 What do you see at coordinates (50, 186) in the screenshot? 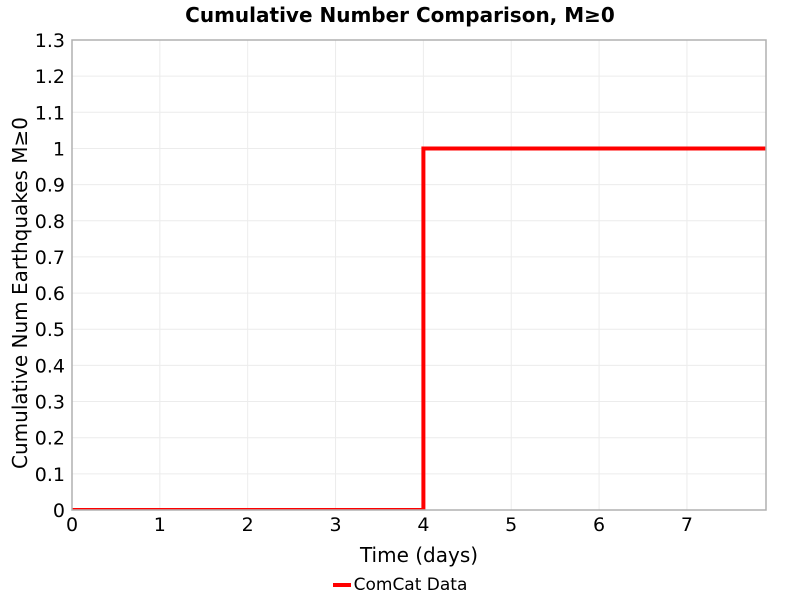
I see `y-tick-label: 0.9` at bounding box center [50, 186].